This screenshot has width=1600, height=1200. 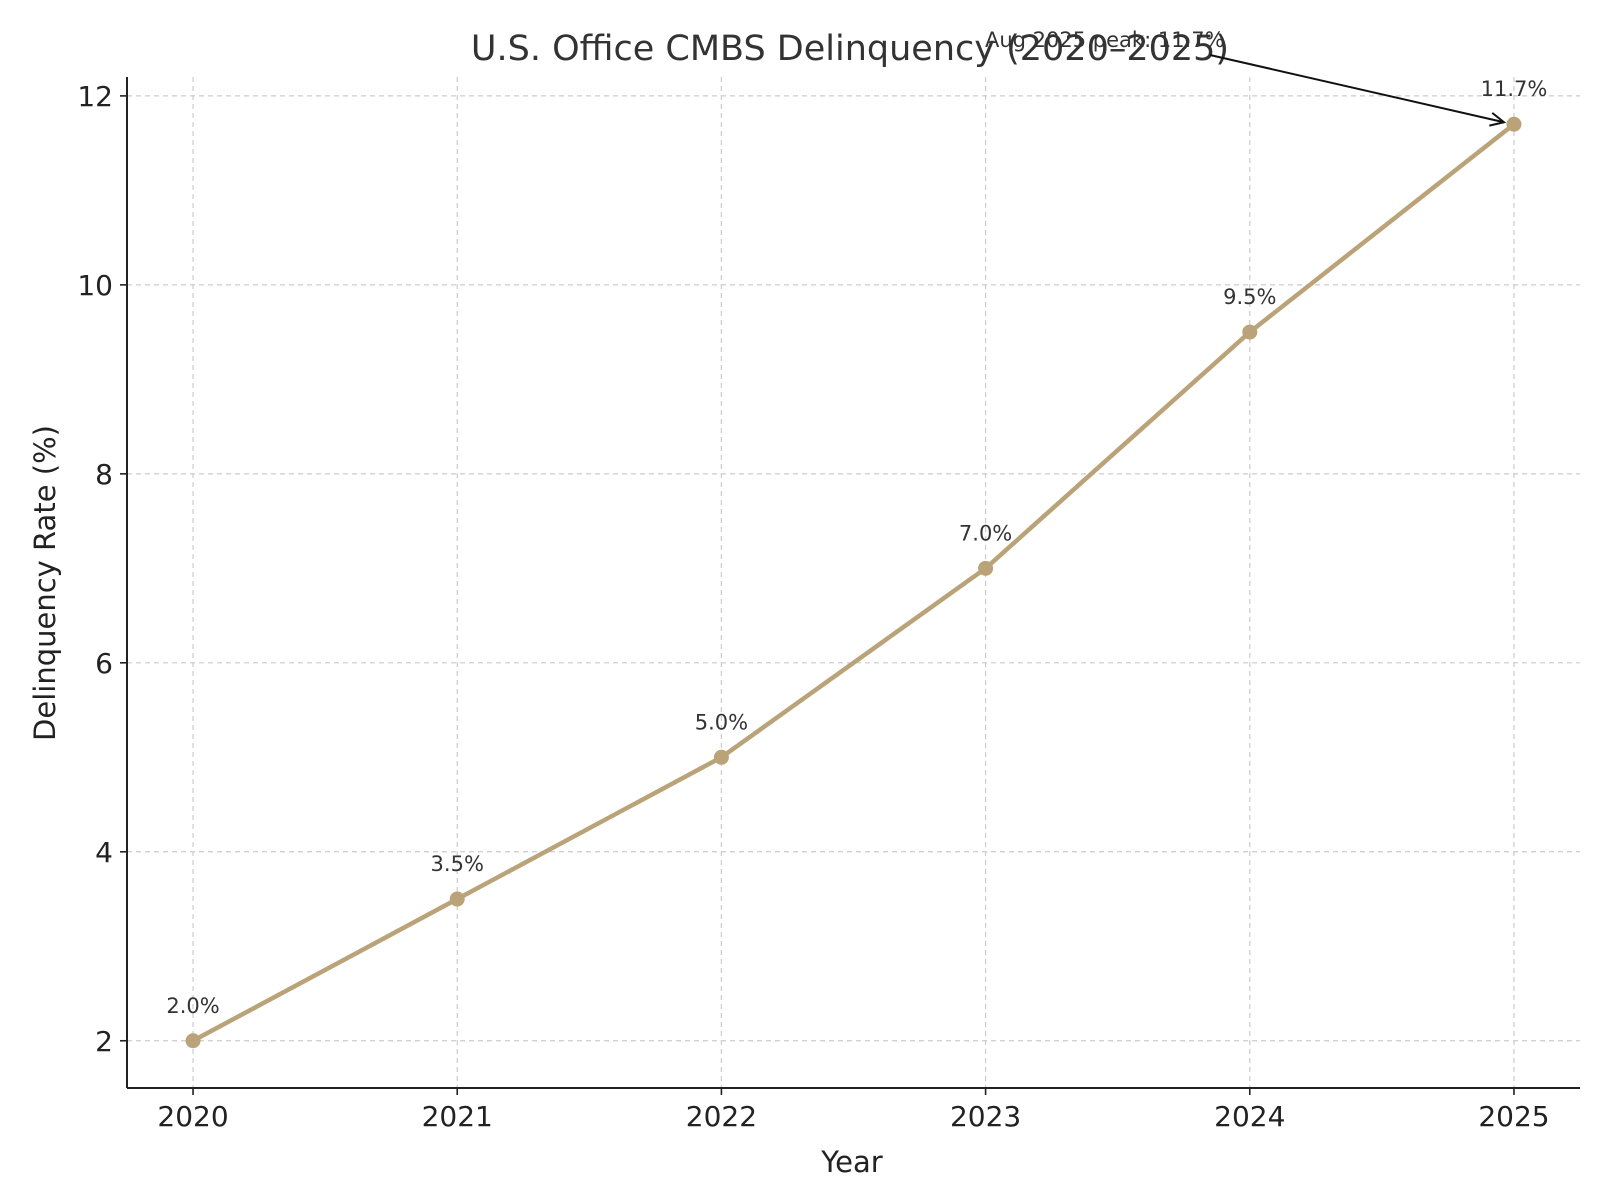 I want to click on data-label: 7.0%, so click(x=985, y=533).